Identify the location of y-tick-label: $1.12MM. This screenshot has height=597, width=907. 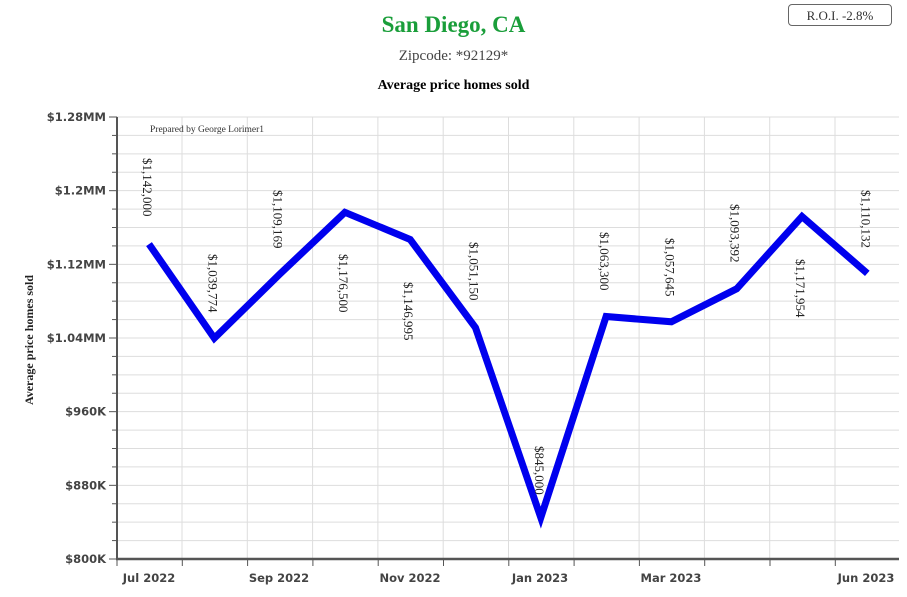
(76, 264).